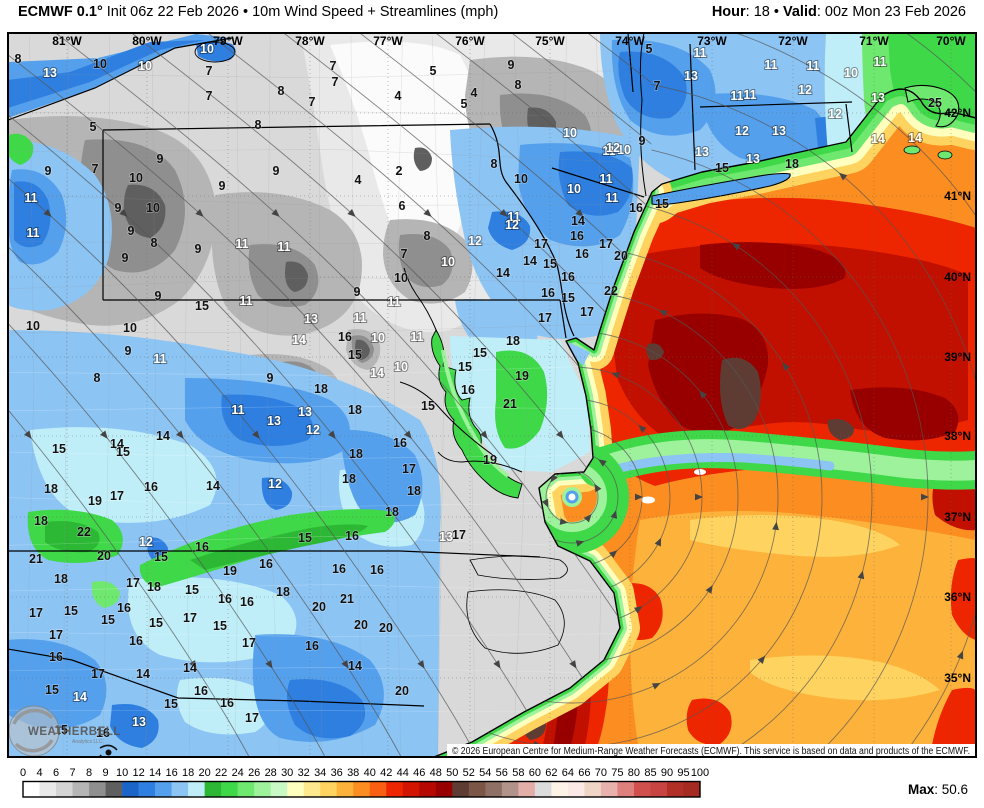 Image resolution: width=984 pixels, height=808 pixels. What do you see at coordinates (74, 732) in the screenshot?
I see `logo-text: WEATHERBELL` at bounding box center [74, 732].